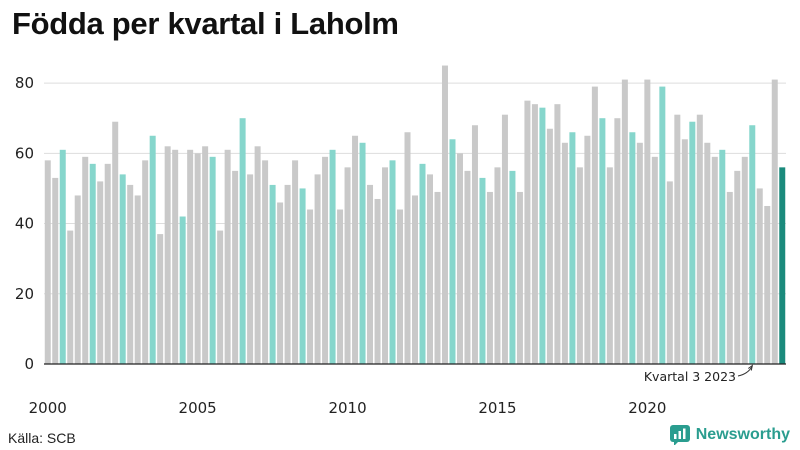  I want to click on newsworthy-logo-icon, so click(679, 435).